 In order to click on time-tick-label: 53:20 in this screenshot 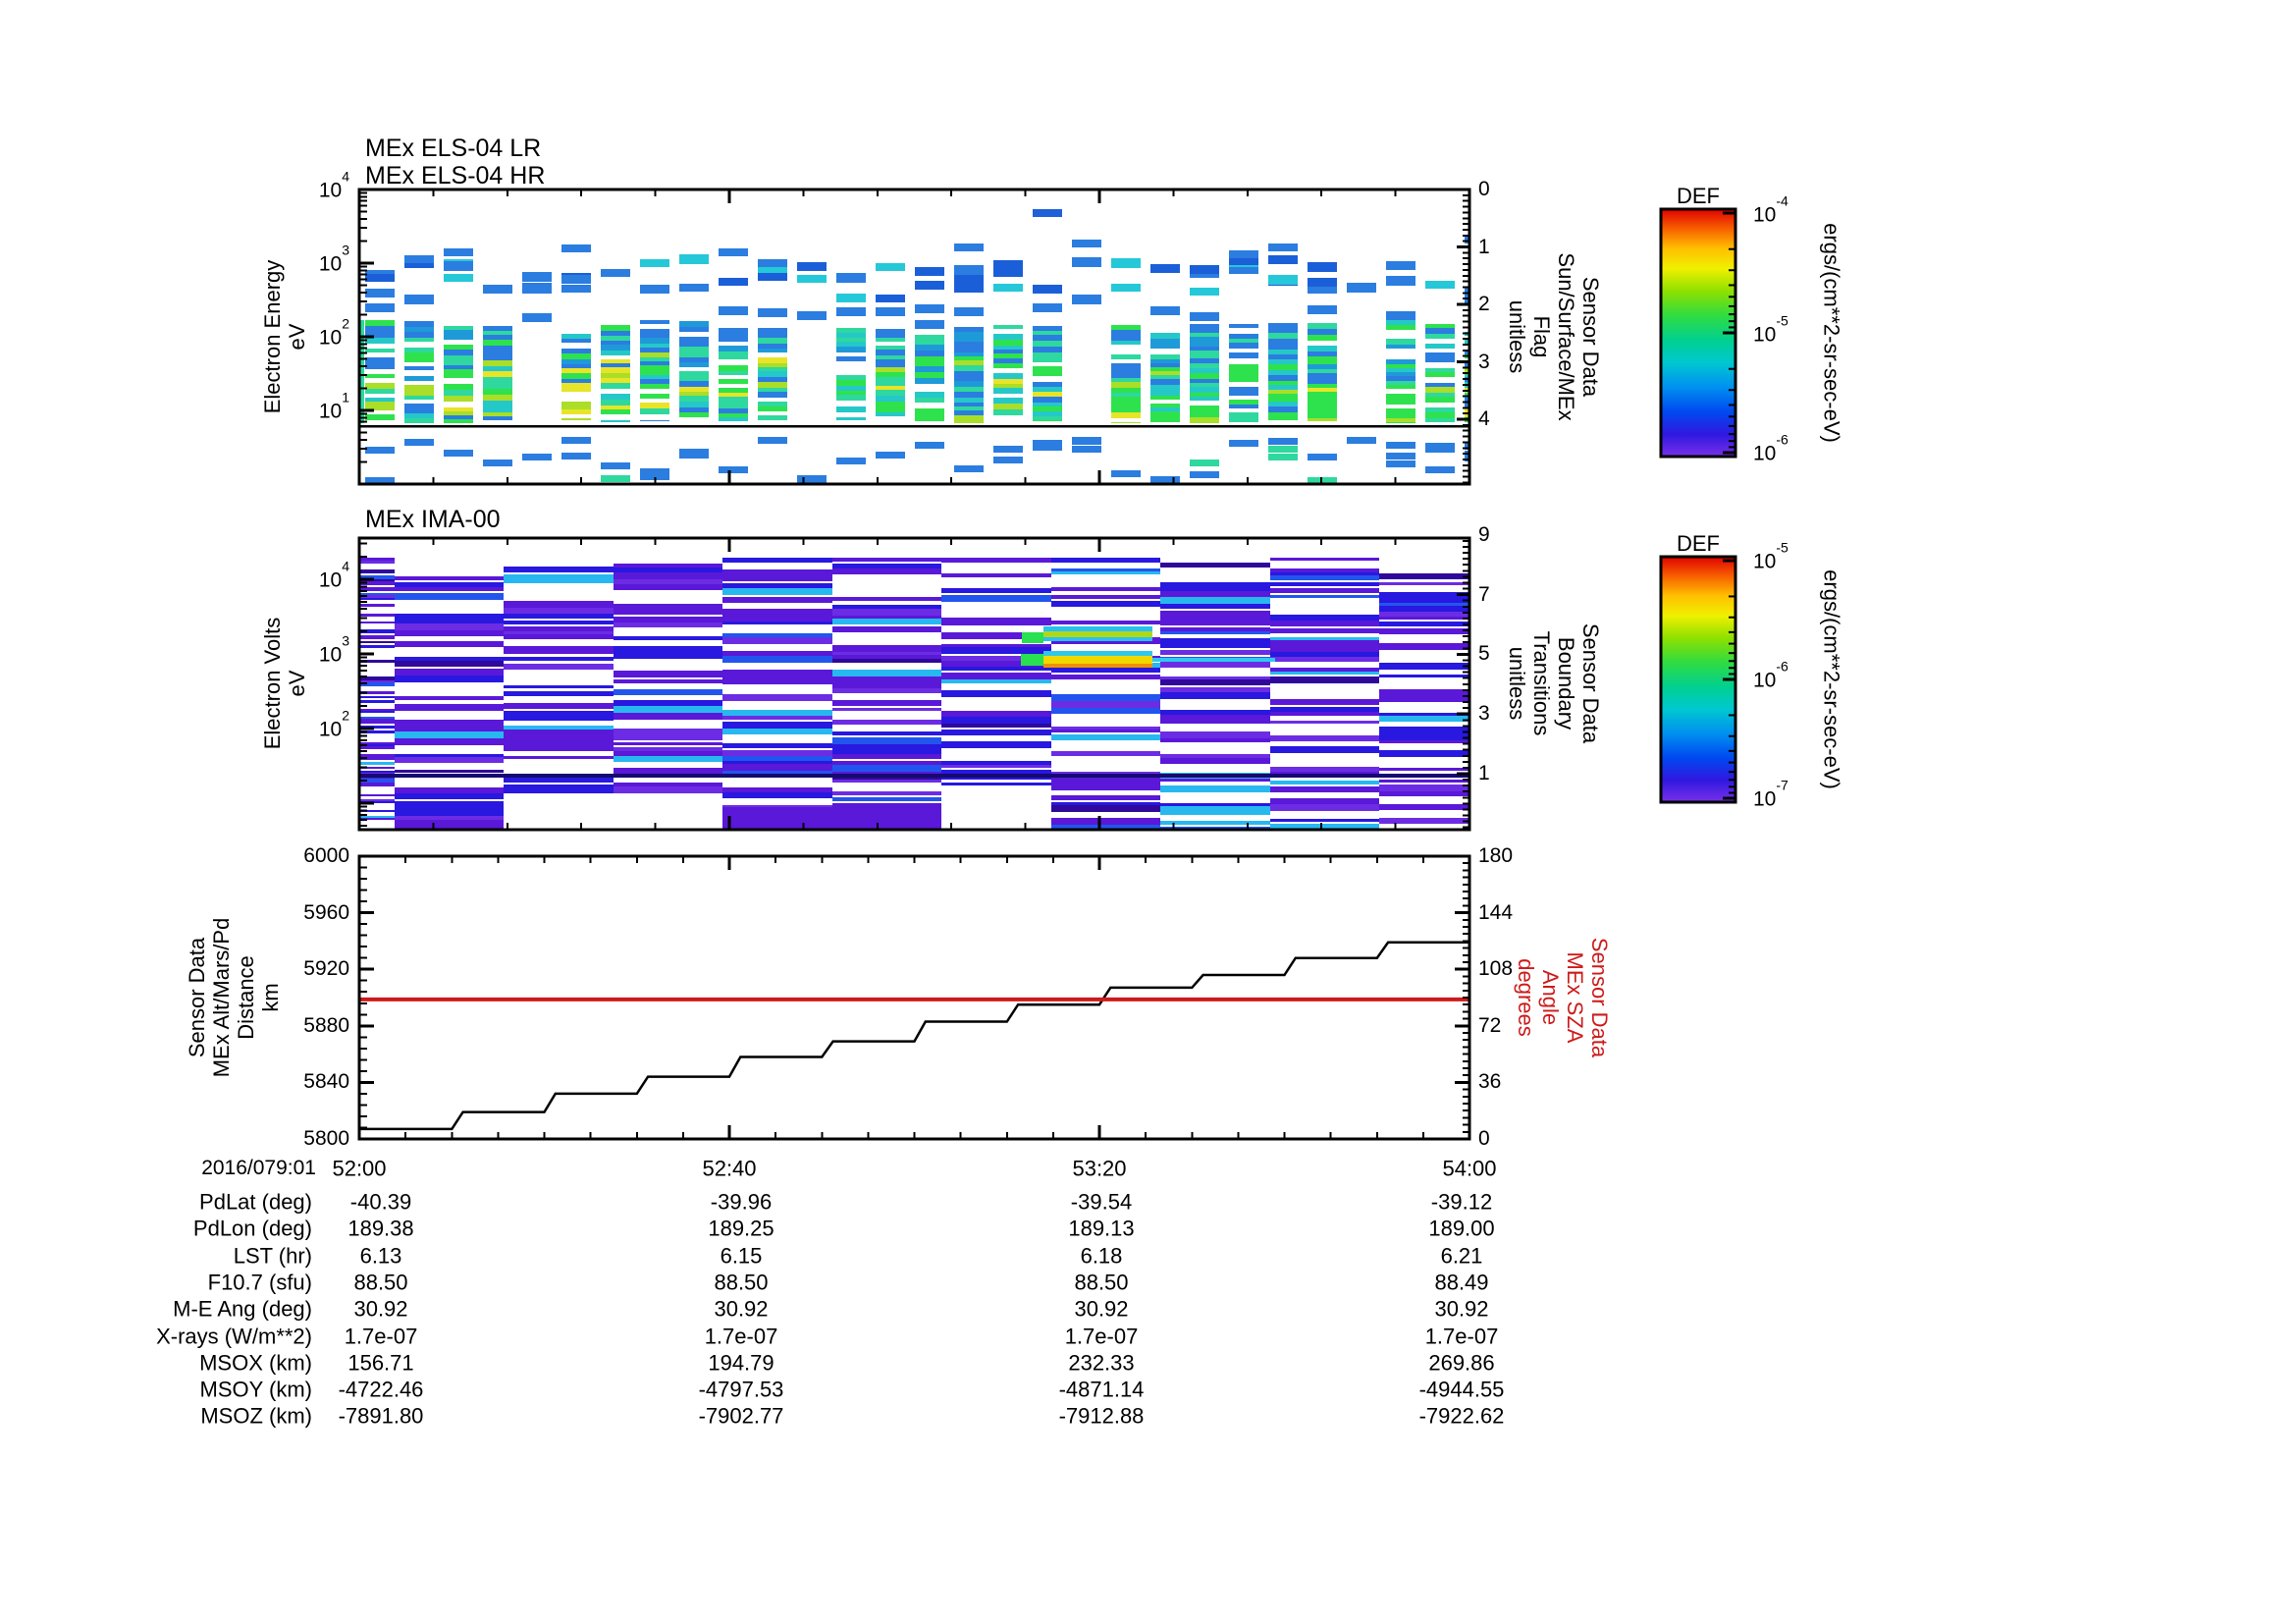, I will do `click(1099, 1168)`.